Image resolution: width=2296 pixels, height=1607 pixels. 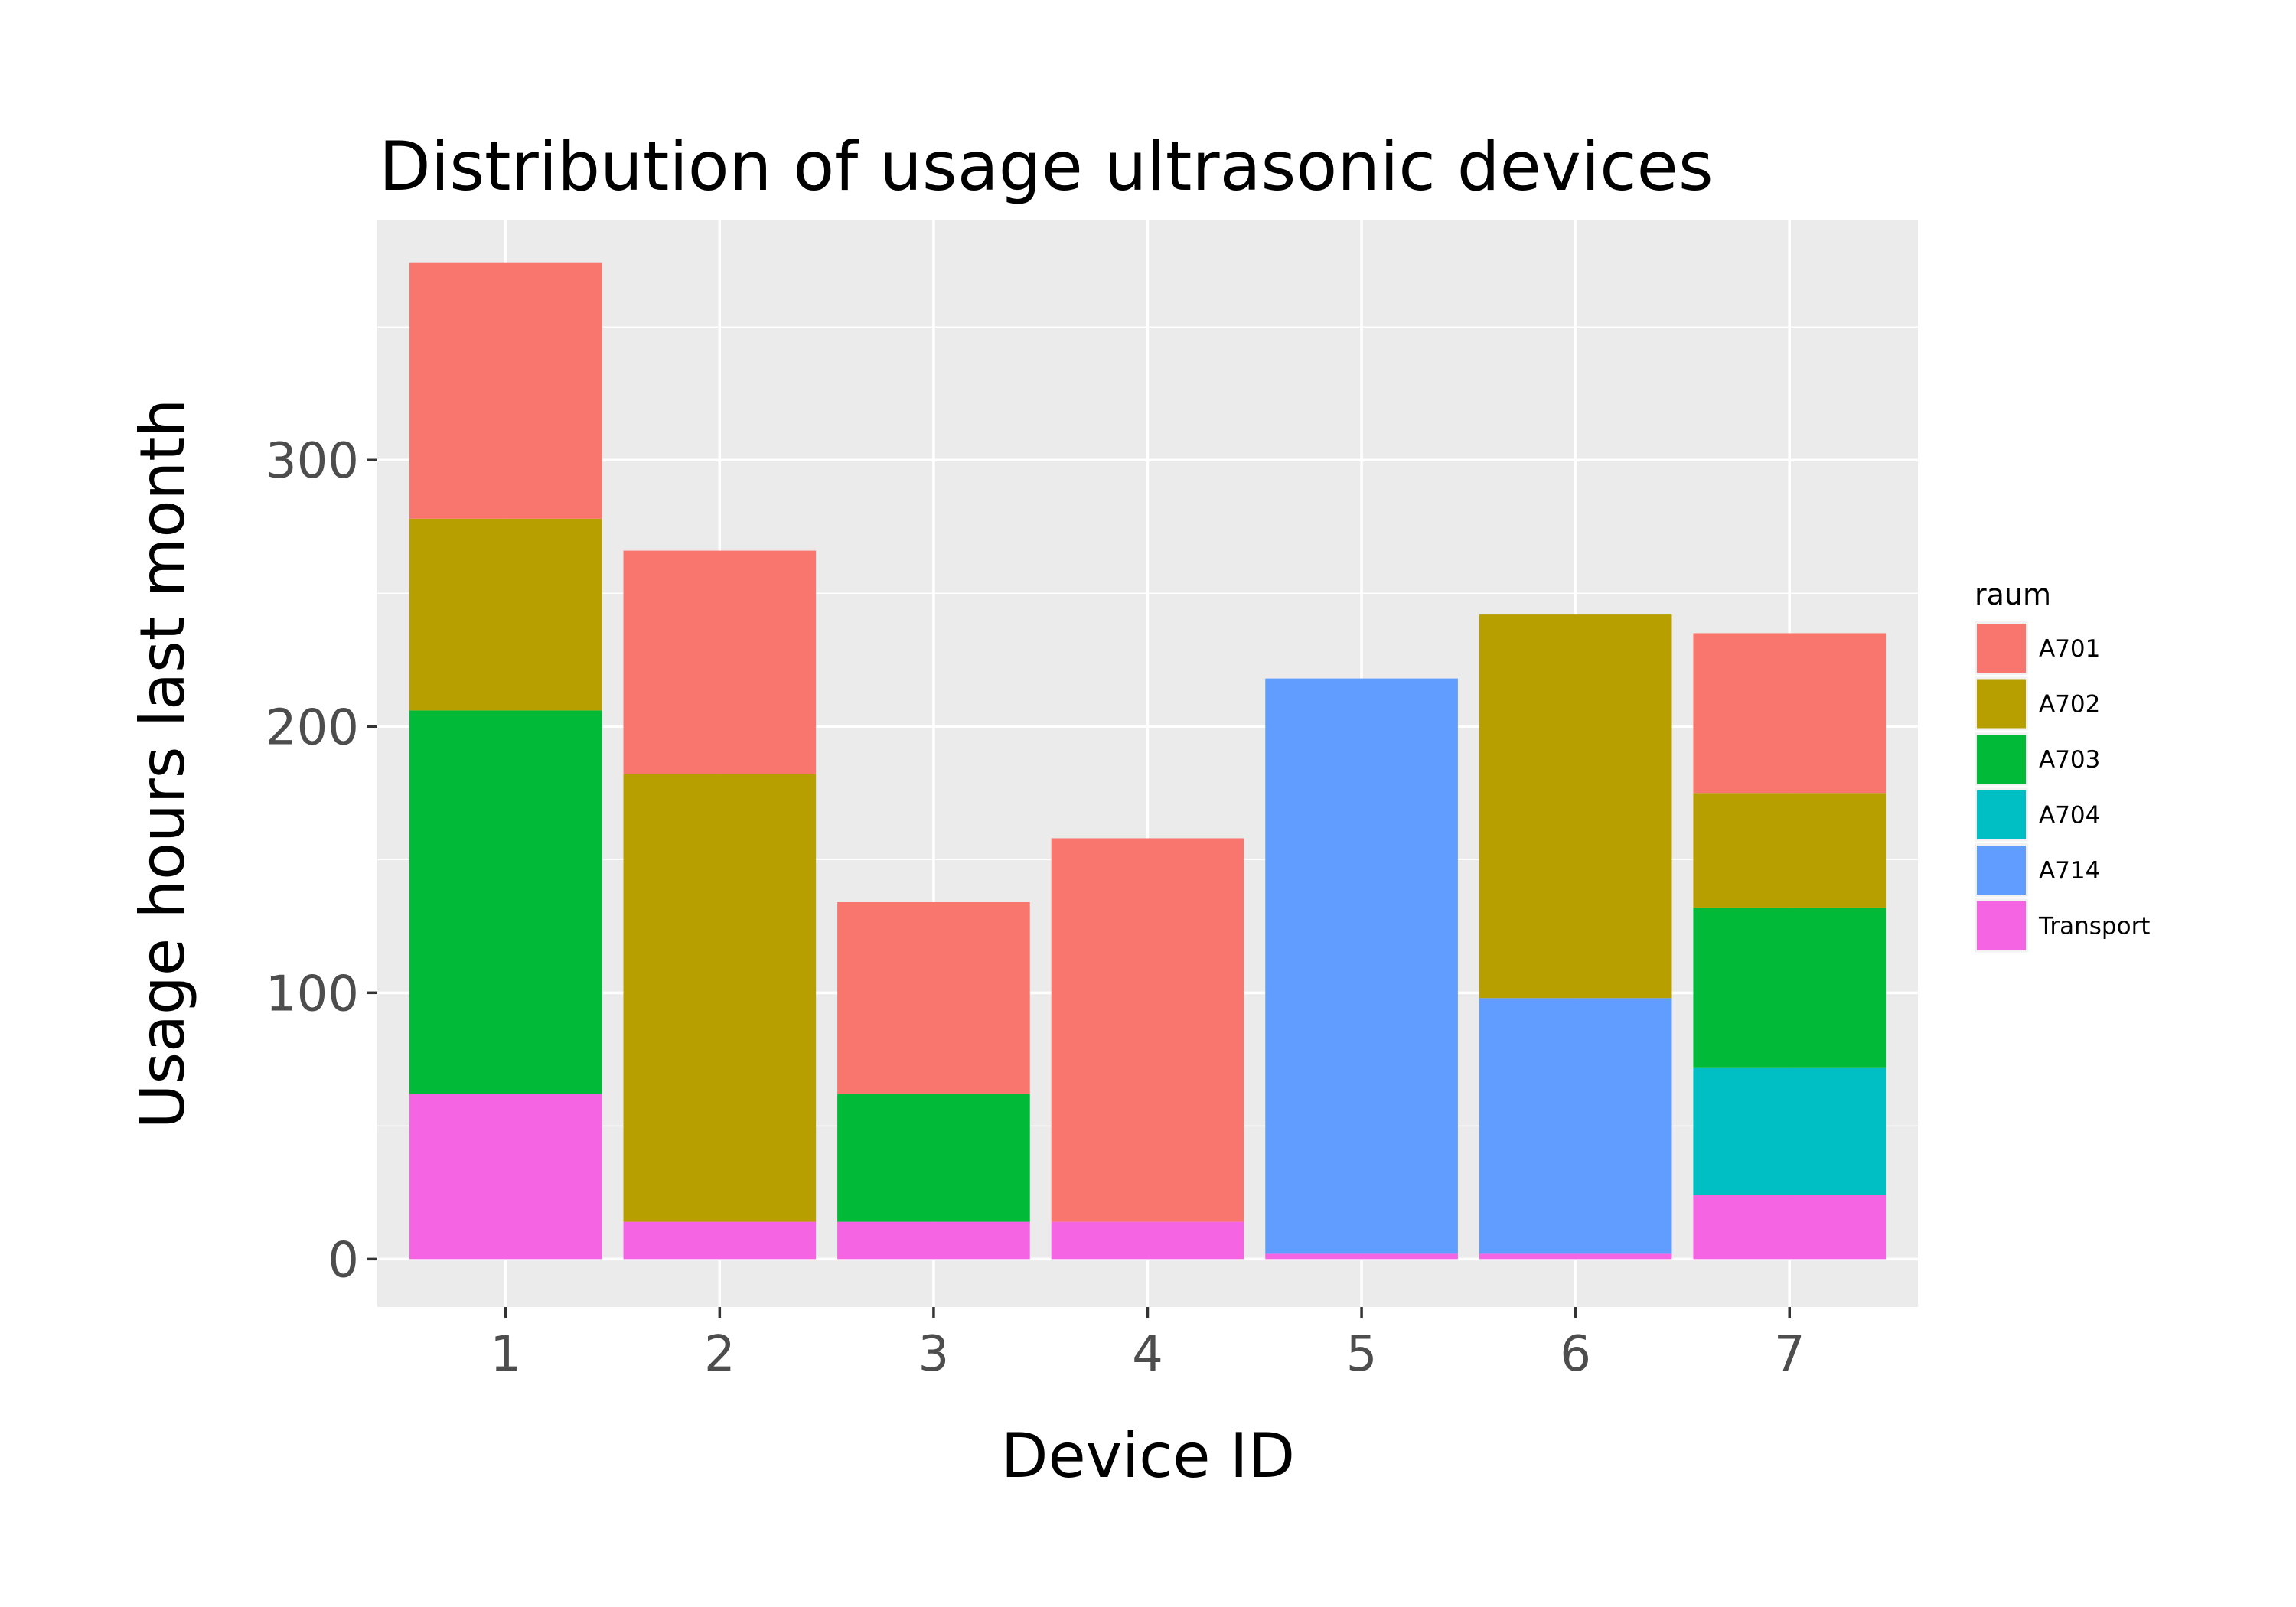 I want to click on legend-label: A702, so click(x=2069, y=705).